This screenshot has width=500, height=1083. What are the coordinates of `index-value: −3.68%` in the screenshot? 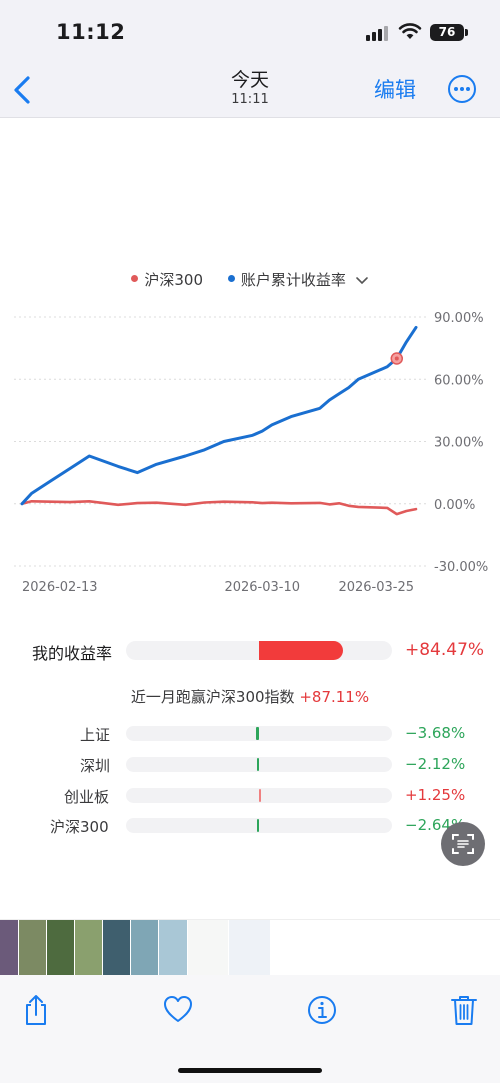 It's located at (435, 733).